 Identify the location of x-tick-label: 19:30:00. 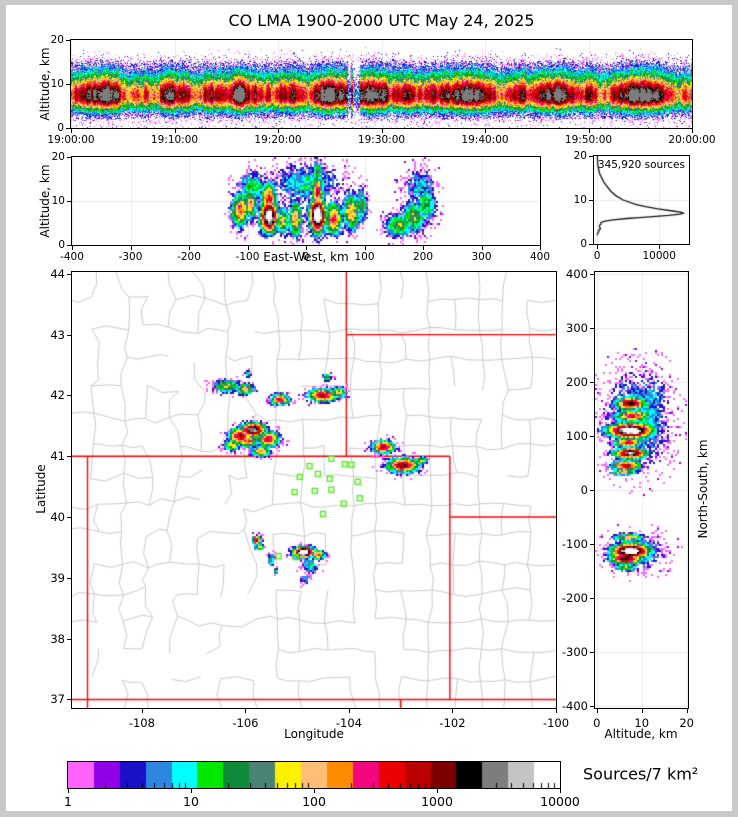
(381, 140).